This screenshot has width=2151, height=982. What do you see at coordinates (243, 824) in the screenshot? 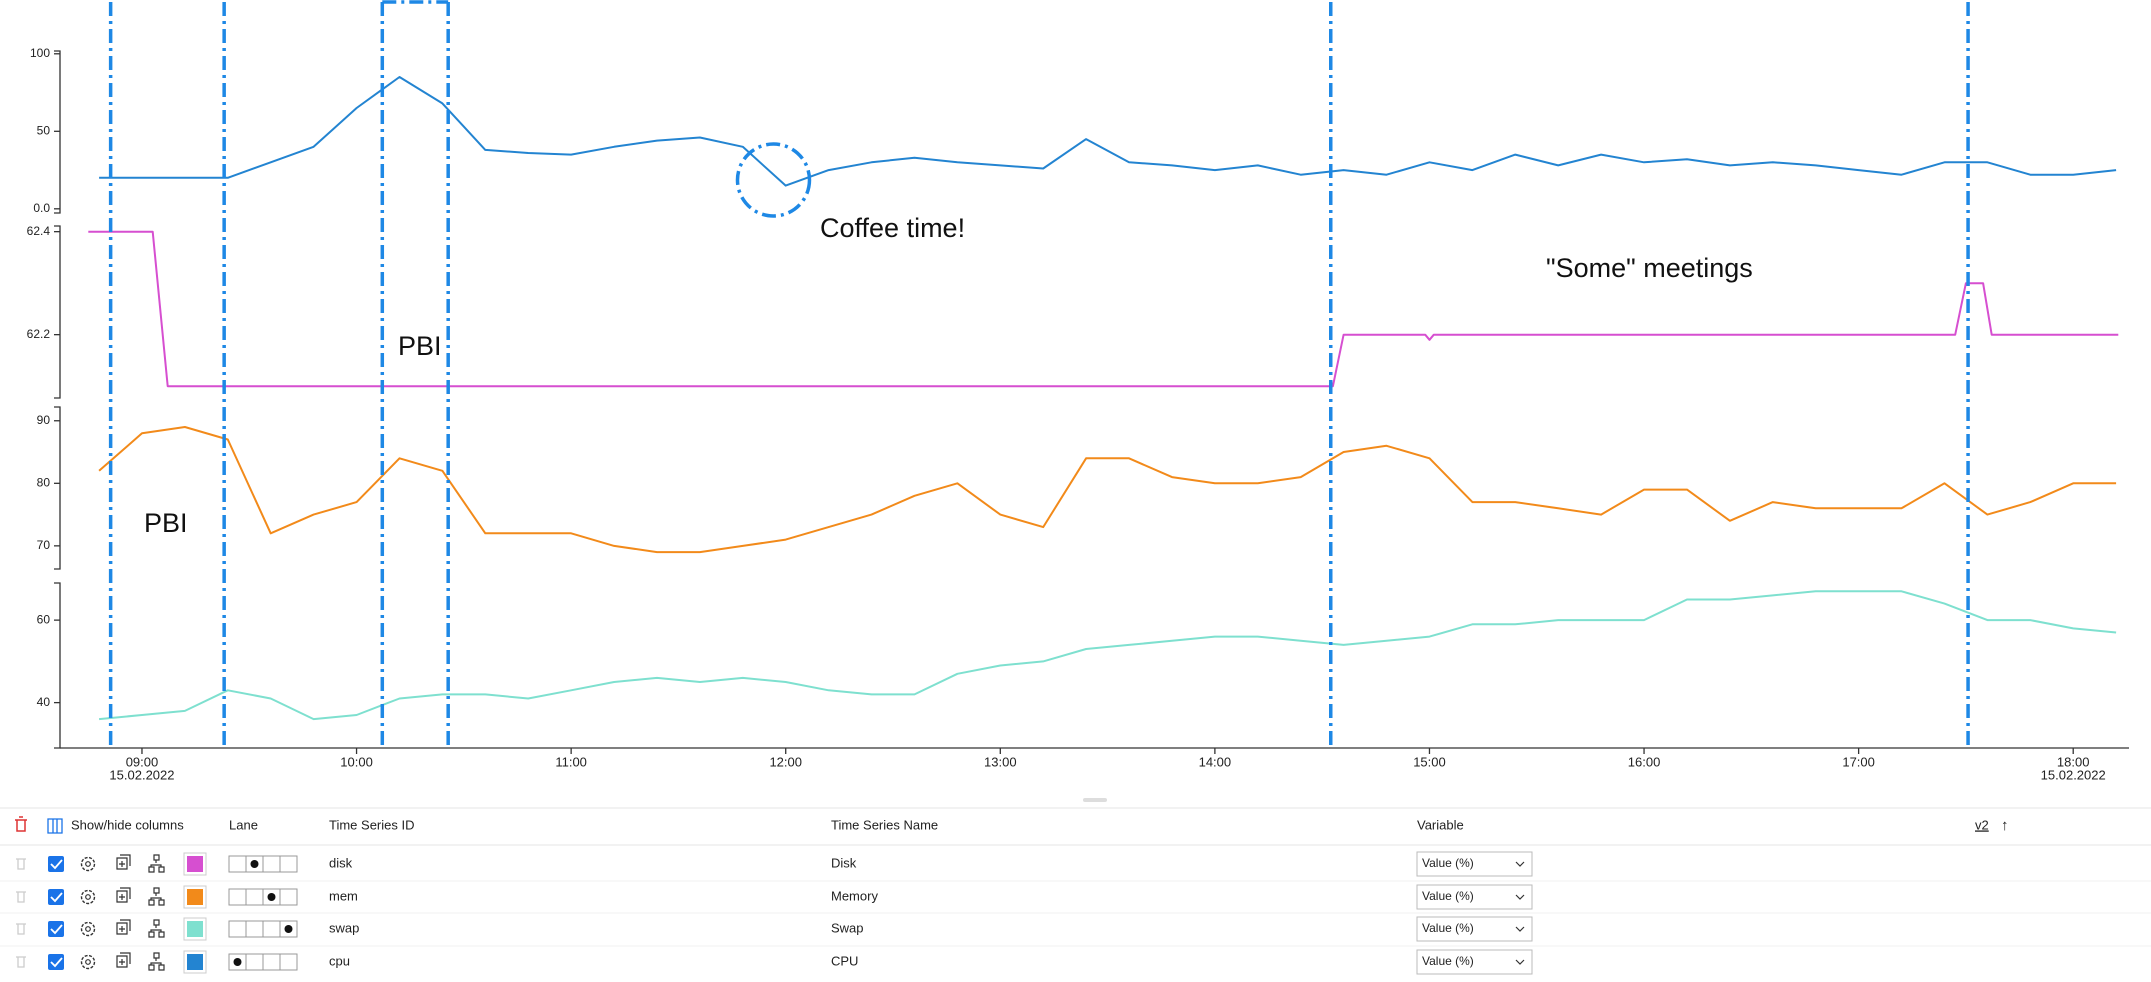
I see `column-header: Lane` at bounding box center [243, 824].